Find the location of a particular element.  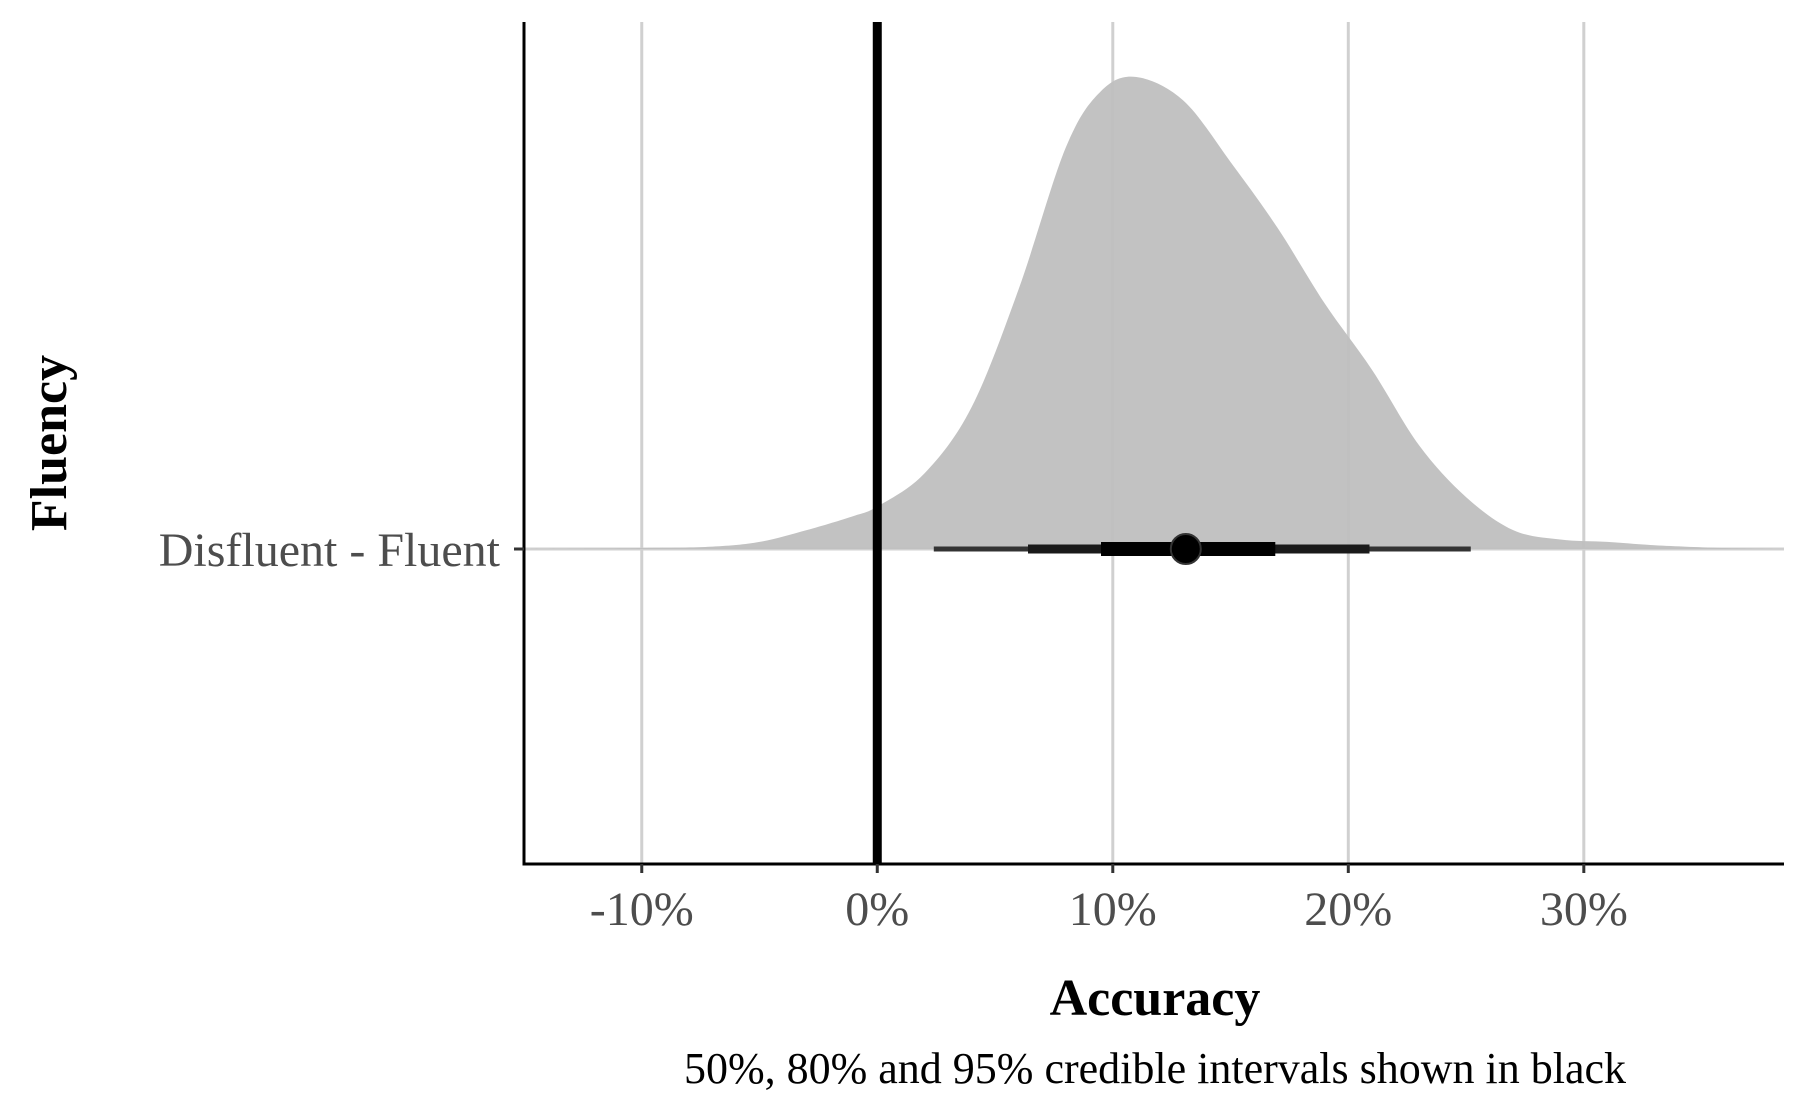

x-tick-label-3: 20% is located at coordinates (1348, 909).